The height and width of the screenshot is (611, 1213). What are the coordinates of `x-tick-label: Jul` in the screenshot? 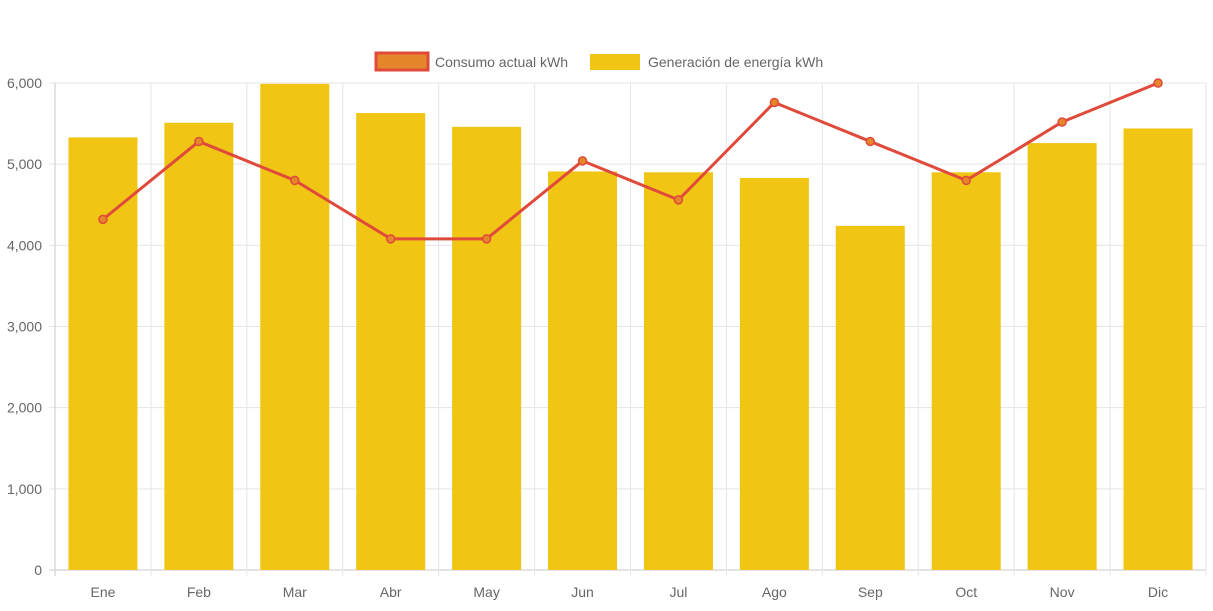 It's located at (679, 592).